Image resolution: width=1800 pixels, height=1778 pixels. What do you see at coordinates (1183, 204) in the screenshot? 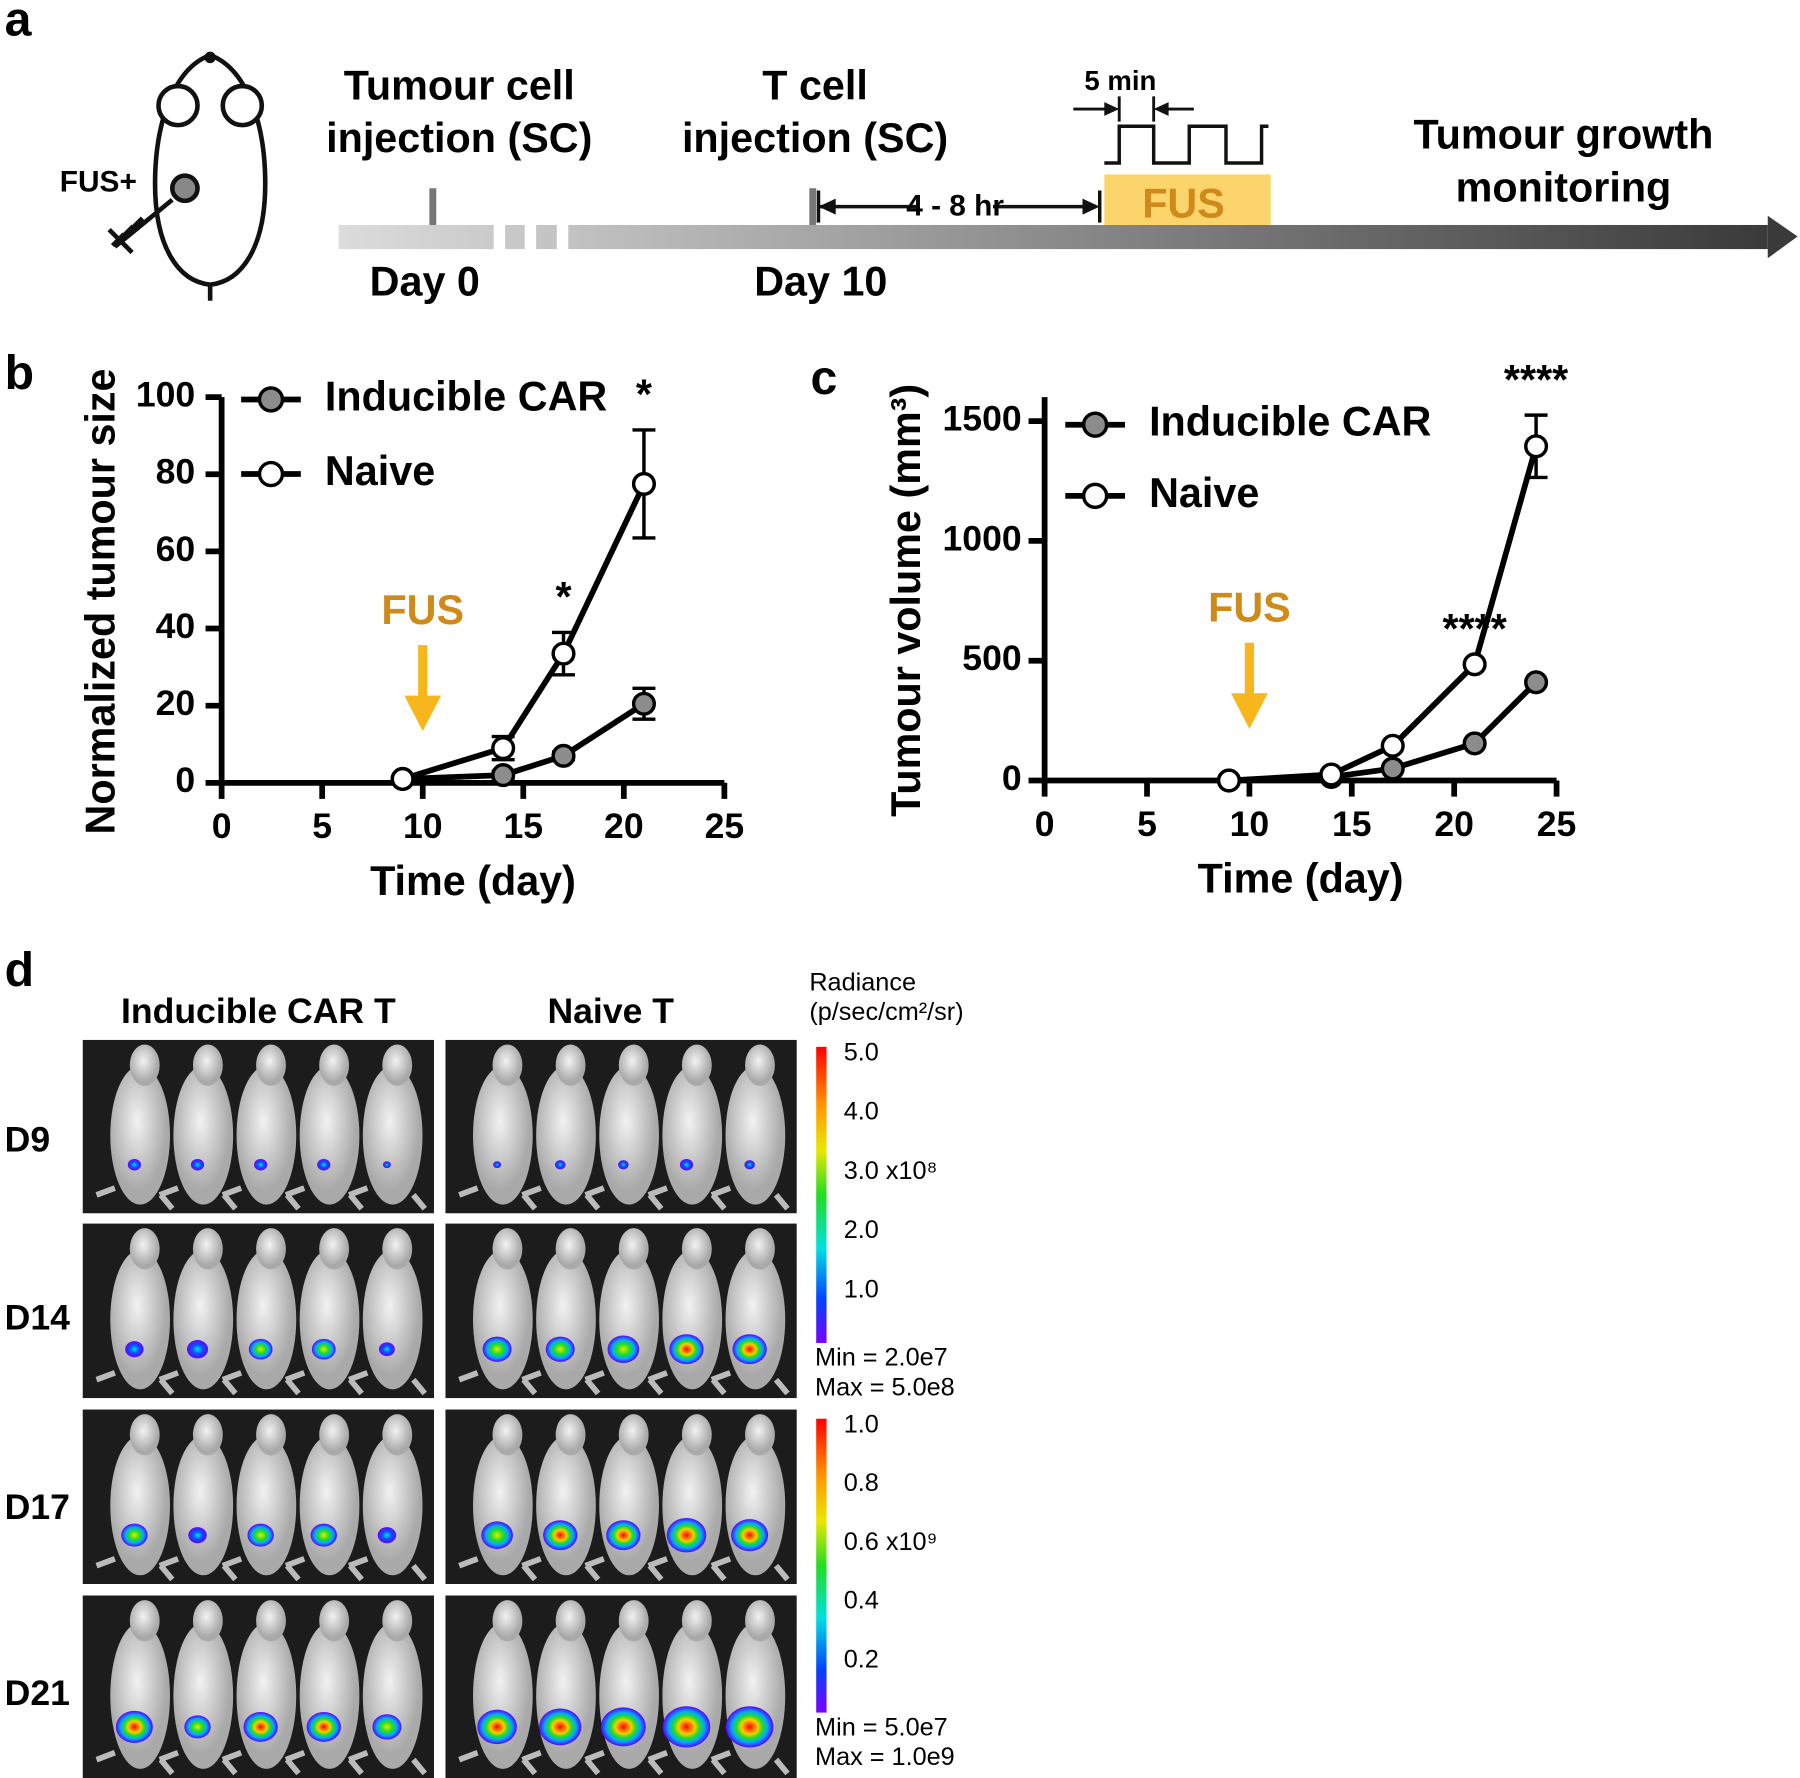
I see `fus-label: FUS` at bounding box center [1183, 204].